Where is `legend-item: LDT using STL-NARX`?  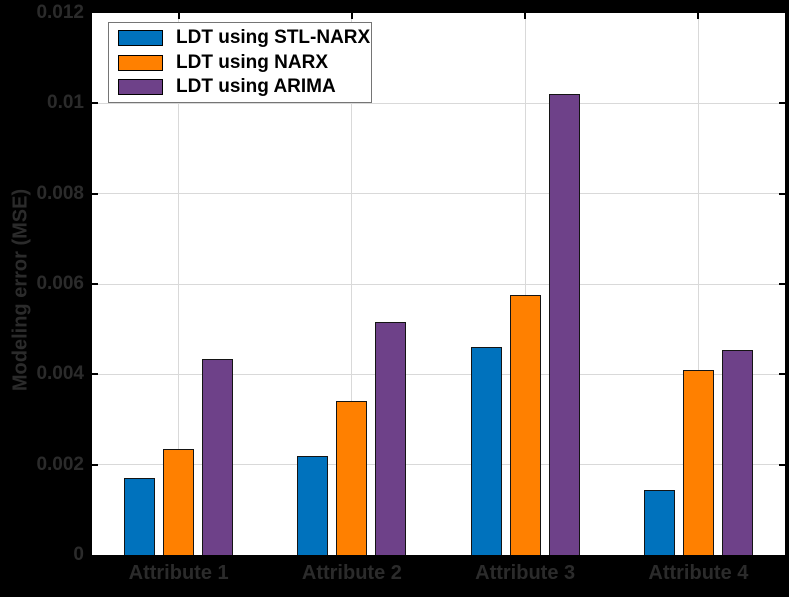
legend-item: LDT using STL-NARX is located at coordinates (244, 38).